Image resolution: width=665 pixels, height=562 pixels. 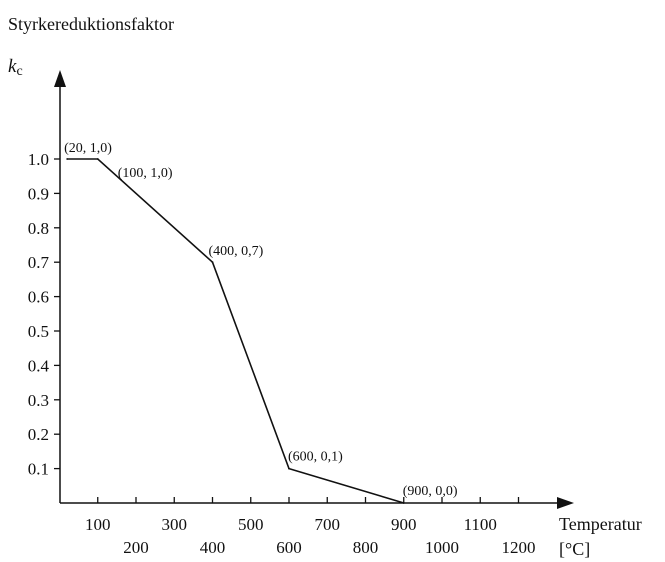 I want to click on point-annotation: (900, 0,0), so click(x=430, y=491).